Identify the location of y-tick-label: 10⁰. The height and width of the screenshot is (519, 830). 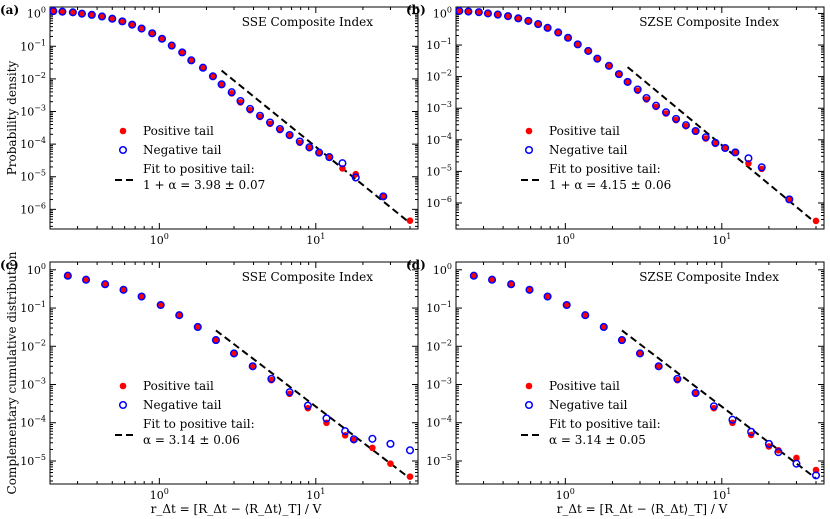
(36, 269).